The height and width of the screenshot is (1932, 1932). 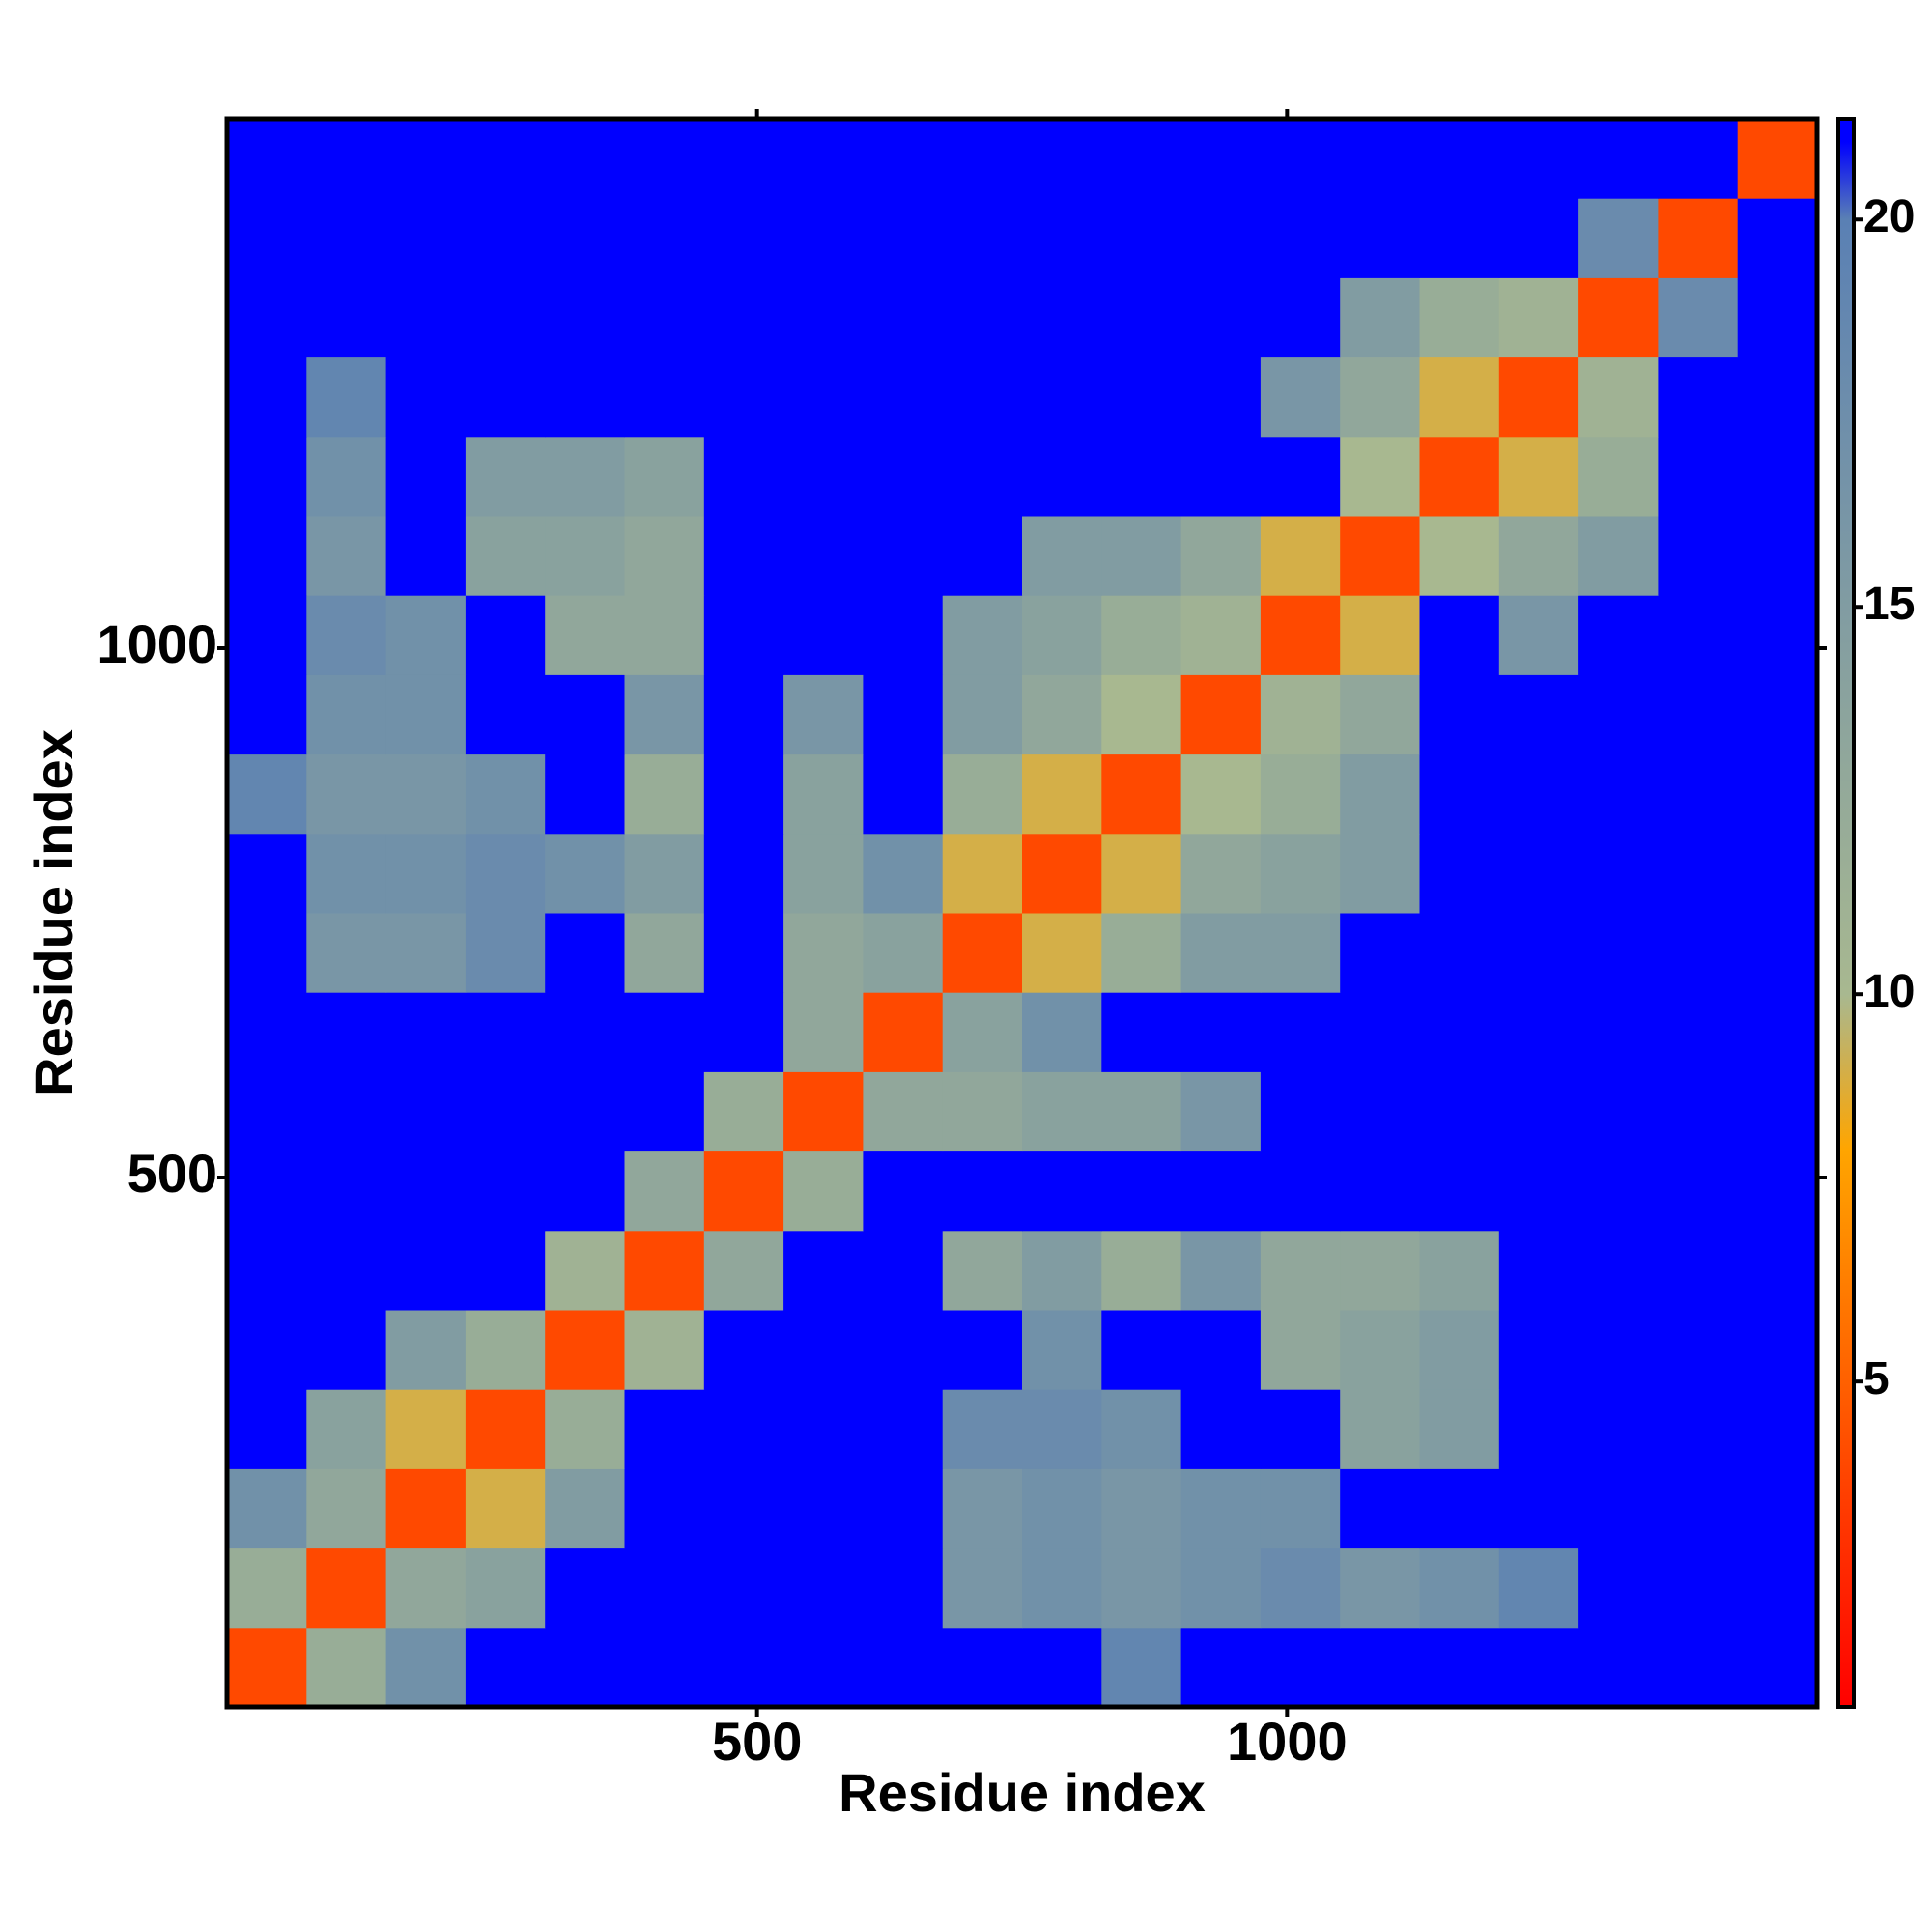 I want to click on x-tick-label: 500, so click(x=757, y=1741).